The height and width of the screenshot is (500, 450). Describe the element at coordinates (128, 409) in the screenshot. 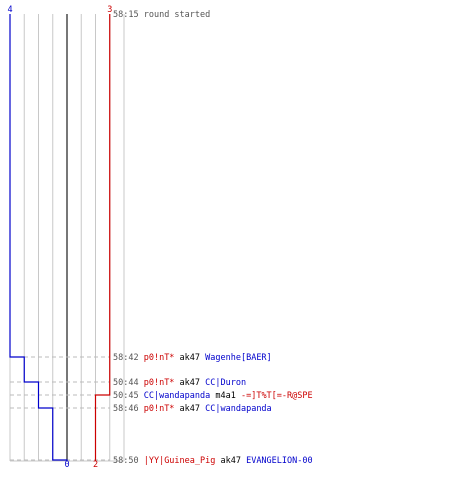

I see `event-time: 58:46` at that location.